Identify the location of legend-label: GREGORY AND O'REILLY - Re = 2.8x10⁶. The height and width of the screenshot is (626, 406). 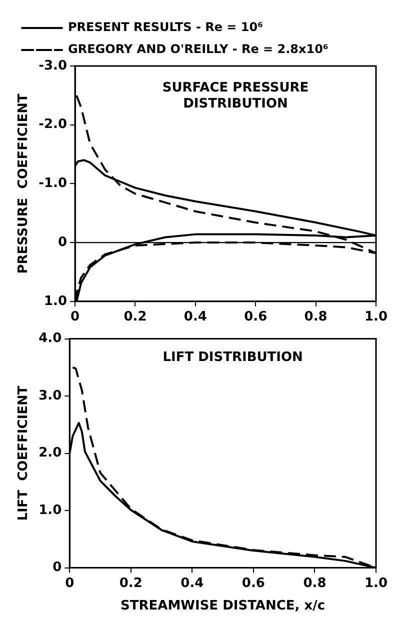
(198, 49).